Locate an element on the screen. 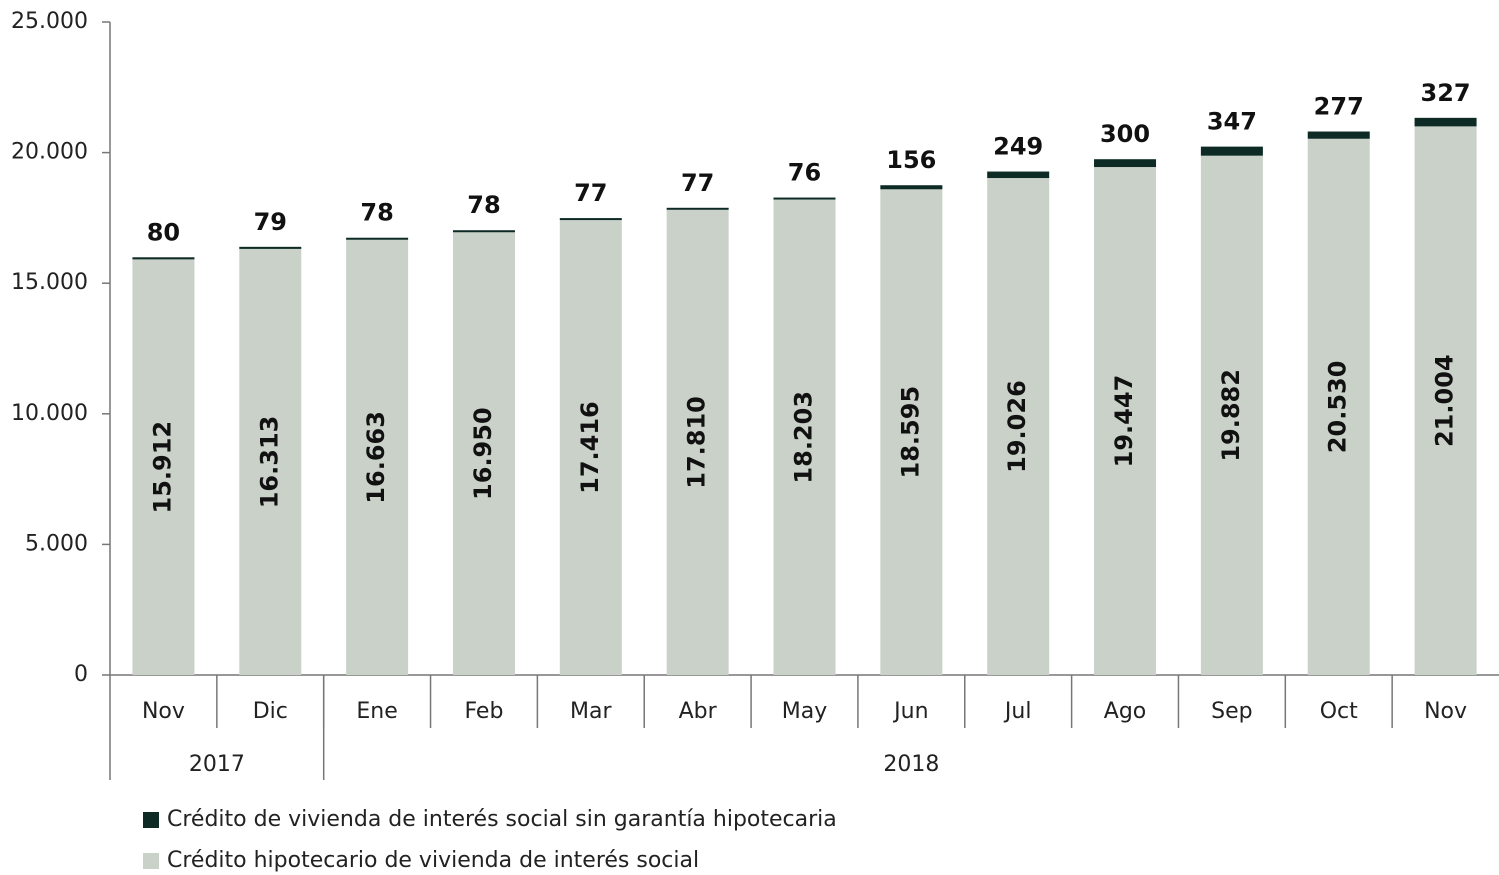  y-tick-label: 15.000 is located at coordinates (49, 282).